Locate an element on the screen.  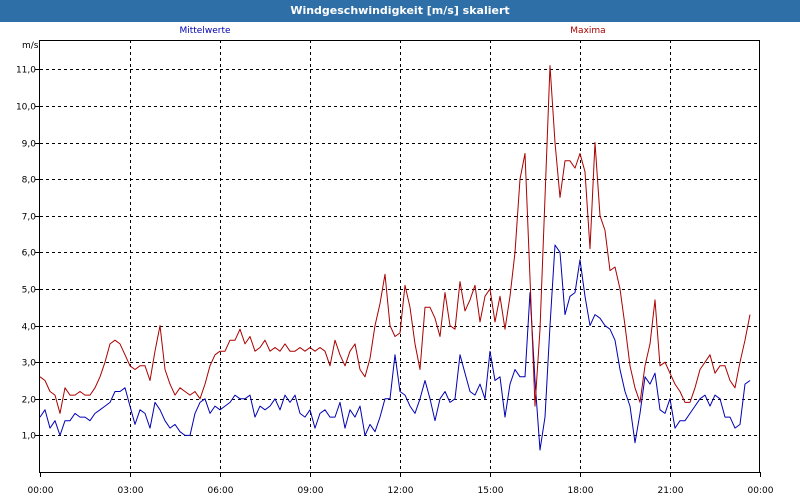
y-tick-label: 4,0 is located at coordinates (29, 328).